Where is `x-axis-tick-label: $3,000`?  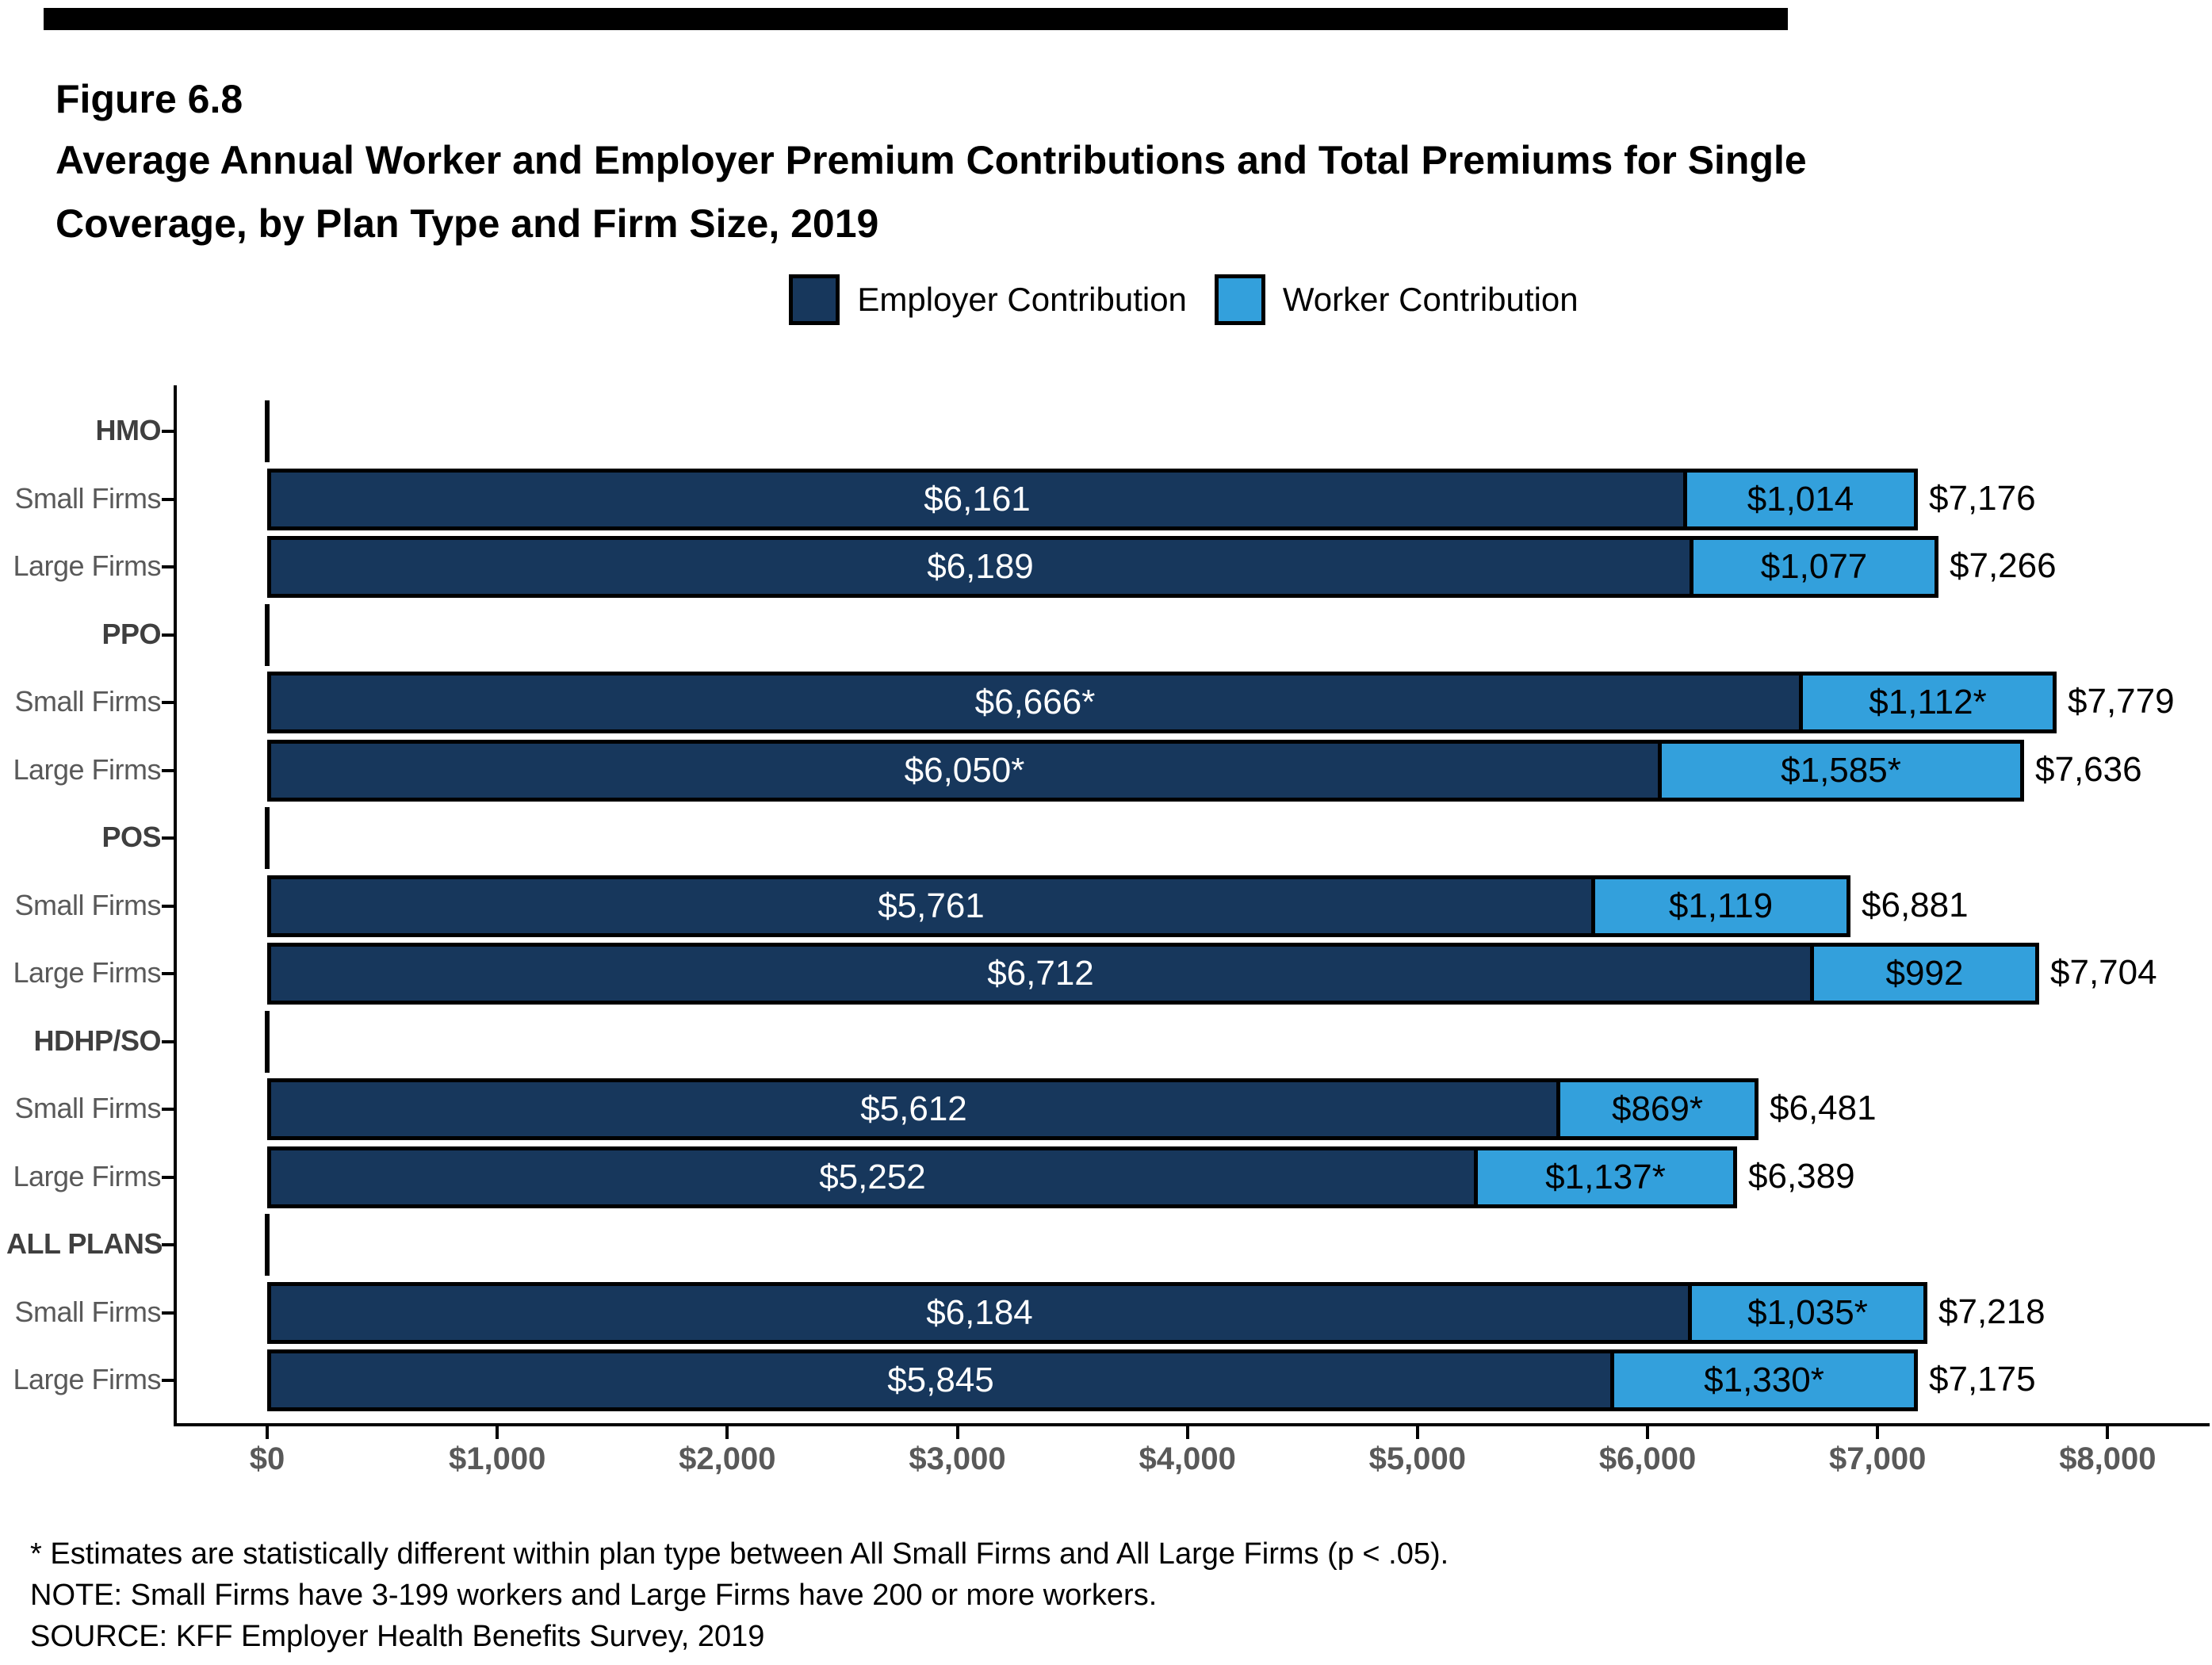
x-axis-tick-label: $3,000 is located at coordinates (957, 1458).